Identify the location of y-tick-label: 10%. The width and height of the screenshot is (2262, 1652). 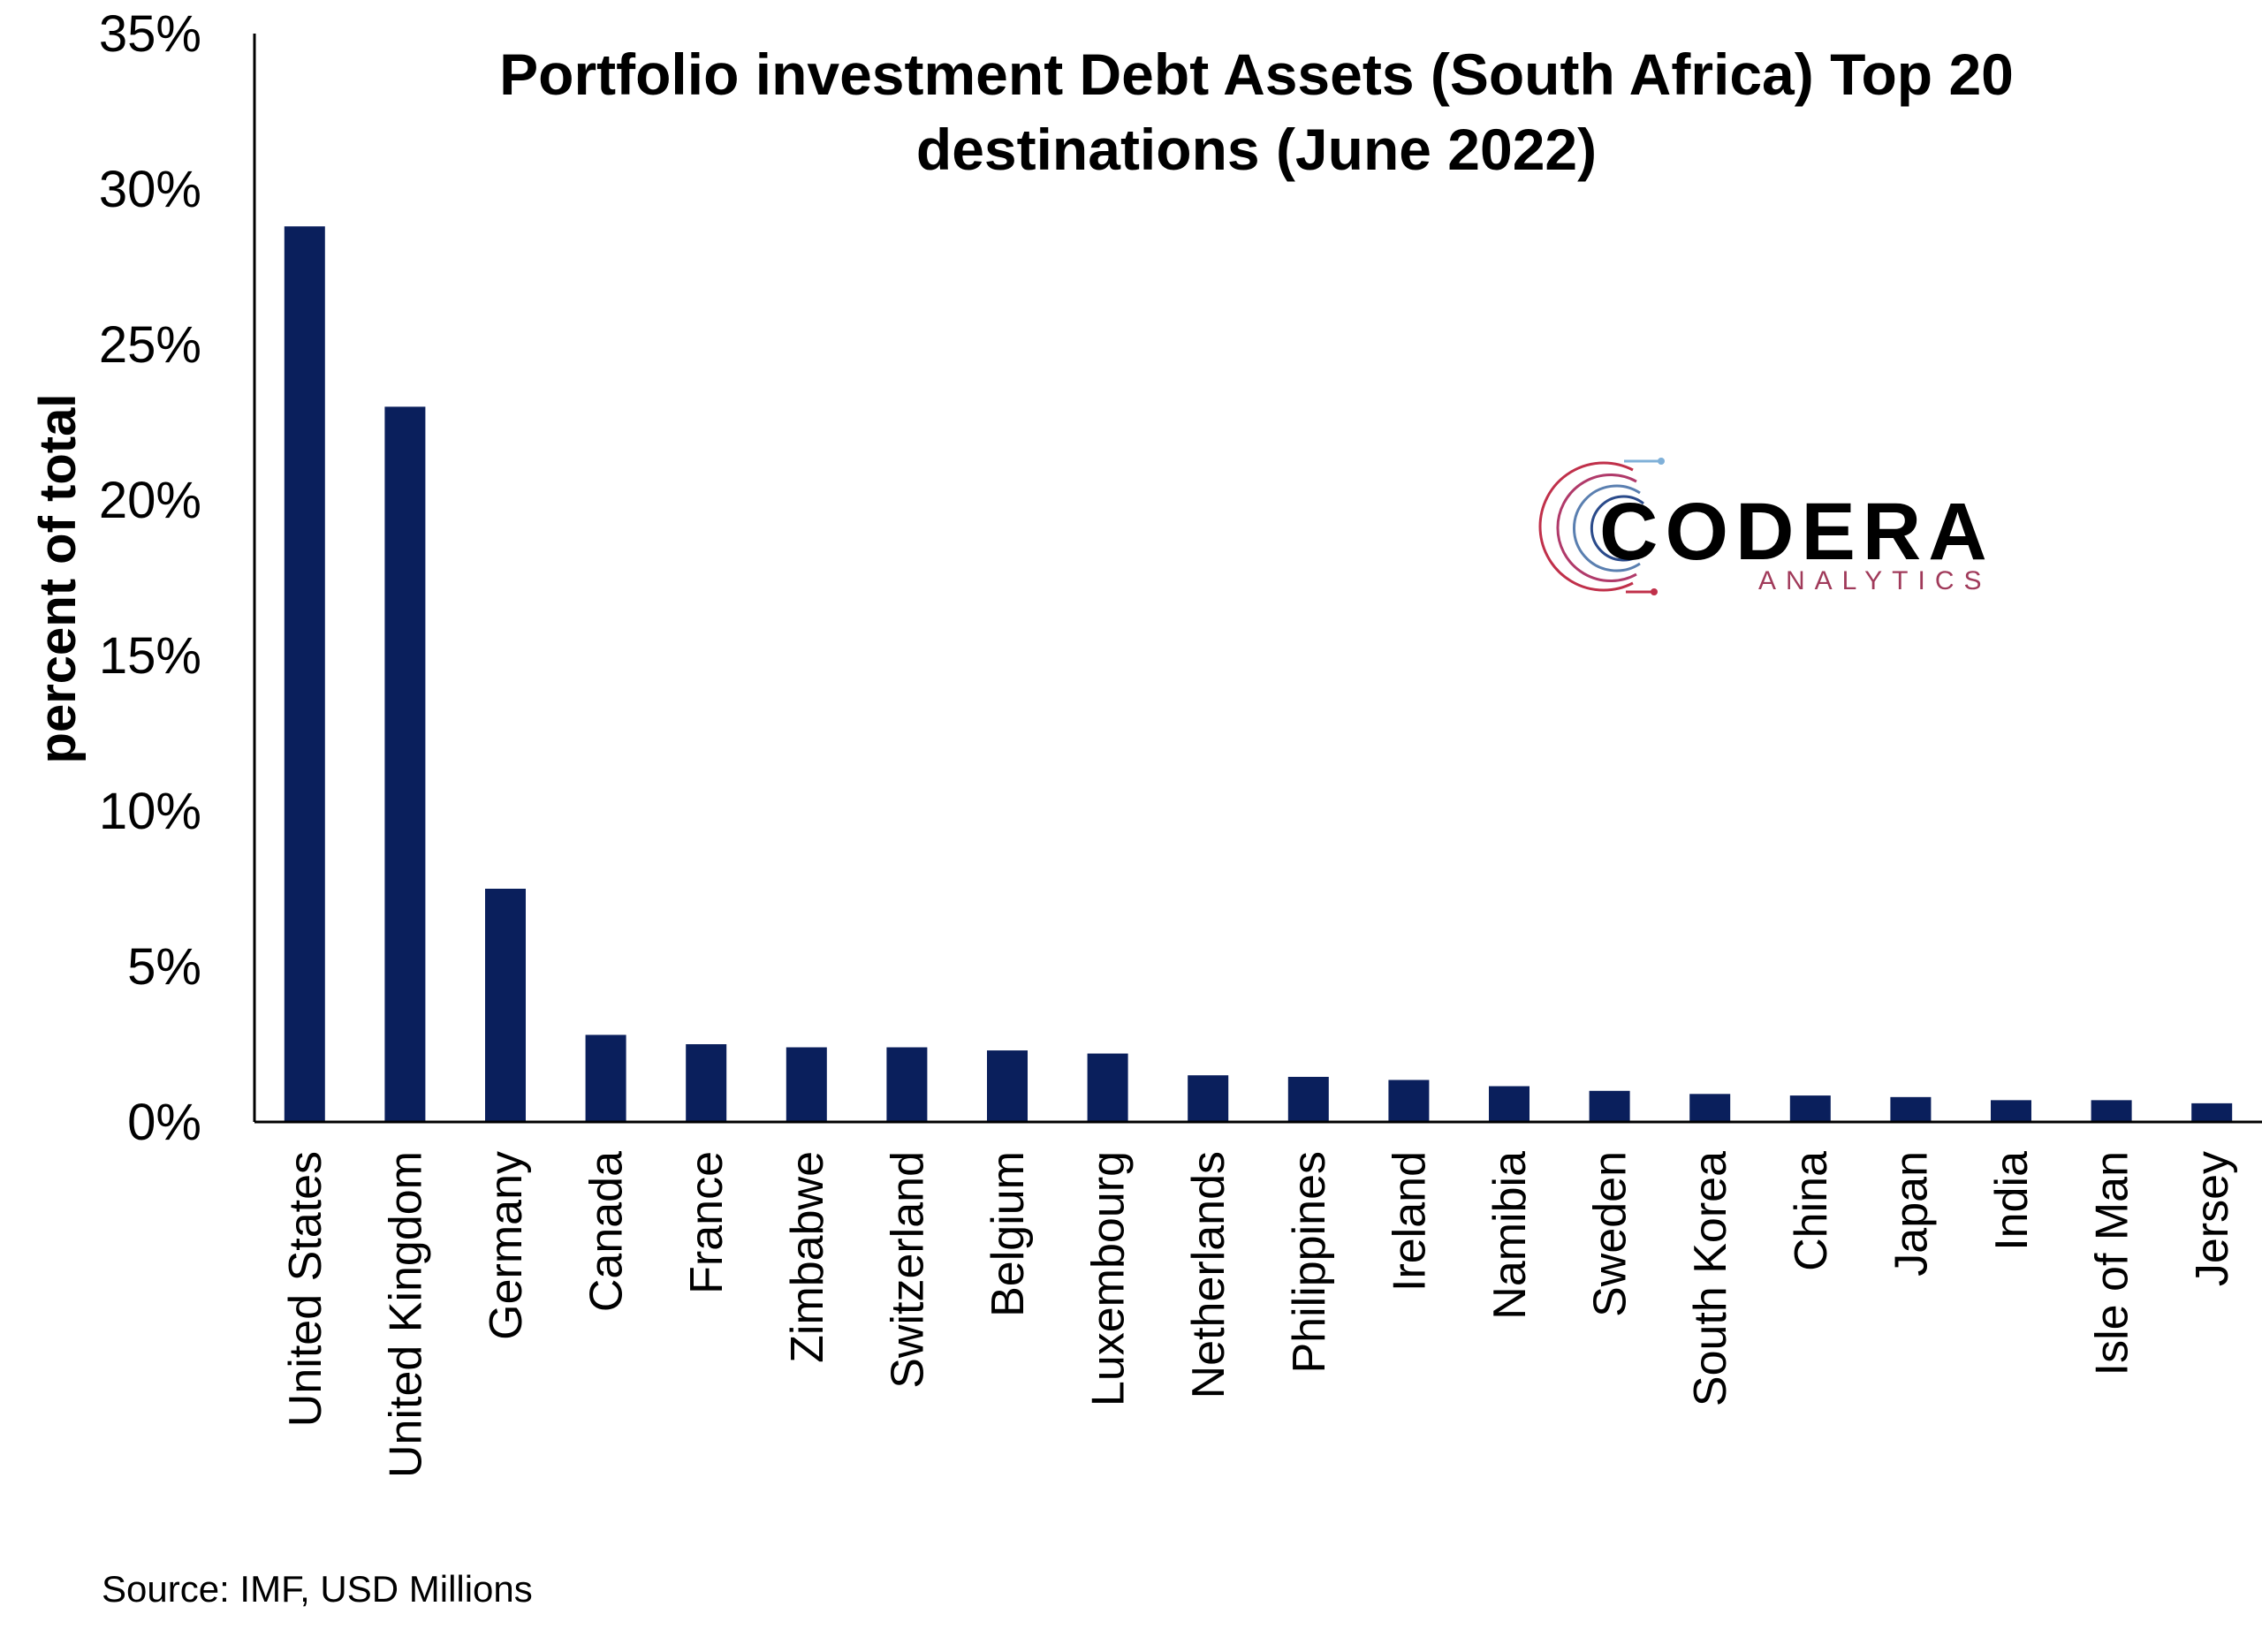
(150, 811).